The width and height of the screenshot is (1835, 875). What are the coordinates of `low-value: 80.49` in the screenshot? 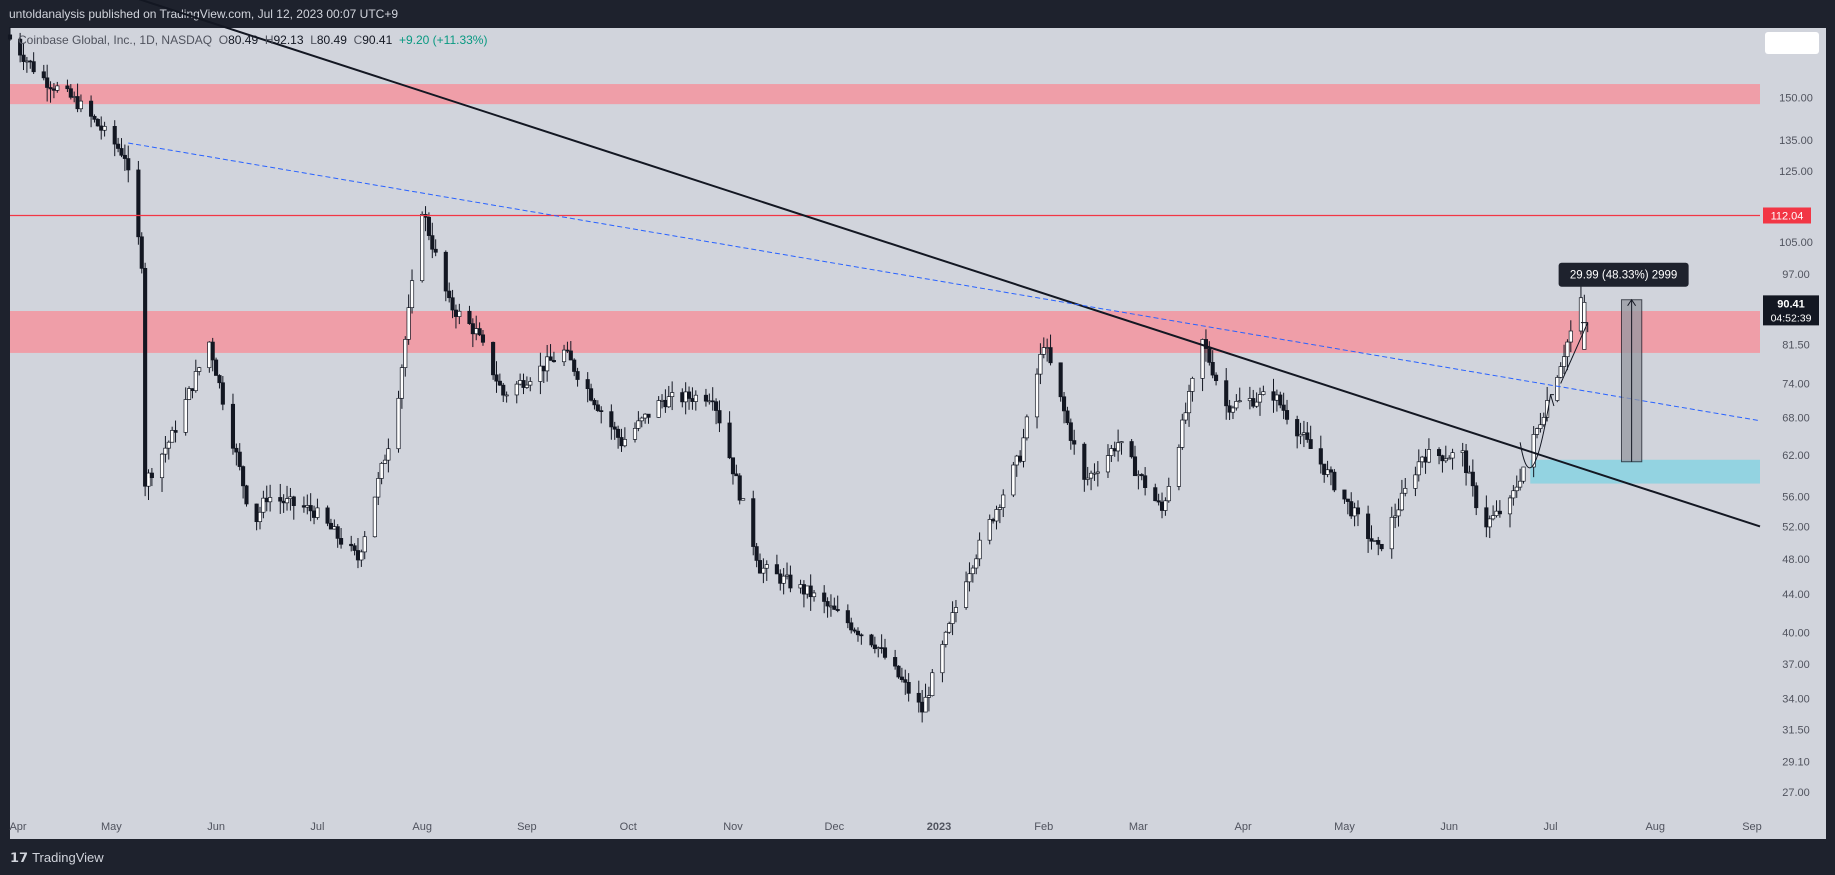 It's located at (331, 40).